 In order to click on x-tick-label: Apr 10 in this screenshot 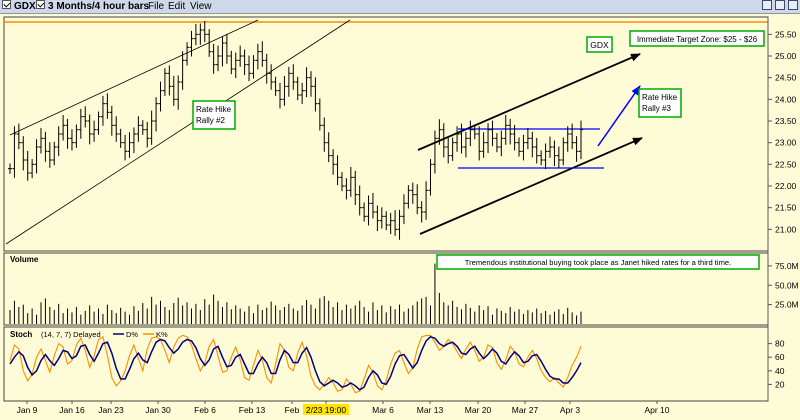, I will do `click(656, 410)`.